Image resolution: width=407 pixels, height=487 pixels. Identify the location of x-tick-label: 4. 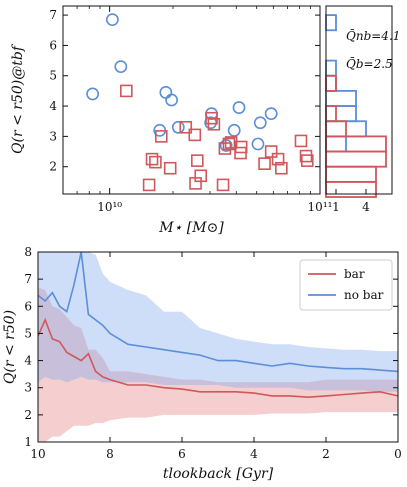
(254, 454).